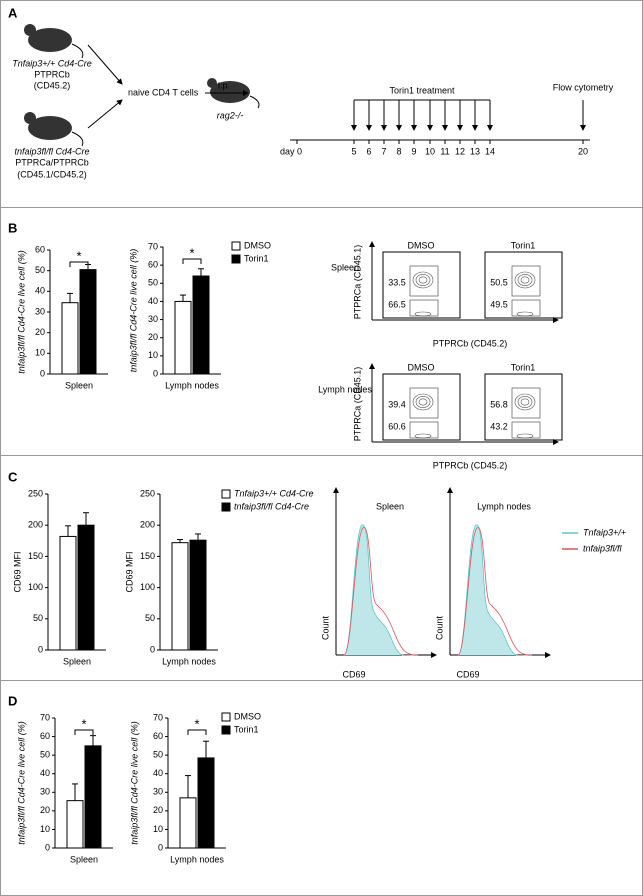 Image resolution: width=643 pixels, height=896 pixels. Describe the element at coordinates (475, 151) in the screenshot. I see `day-label: 13` at that location.